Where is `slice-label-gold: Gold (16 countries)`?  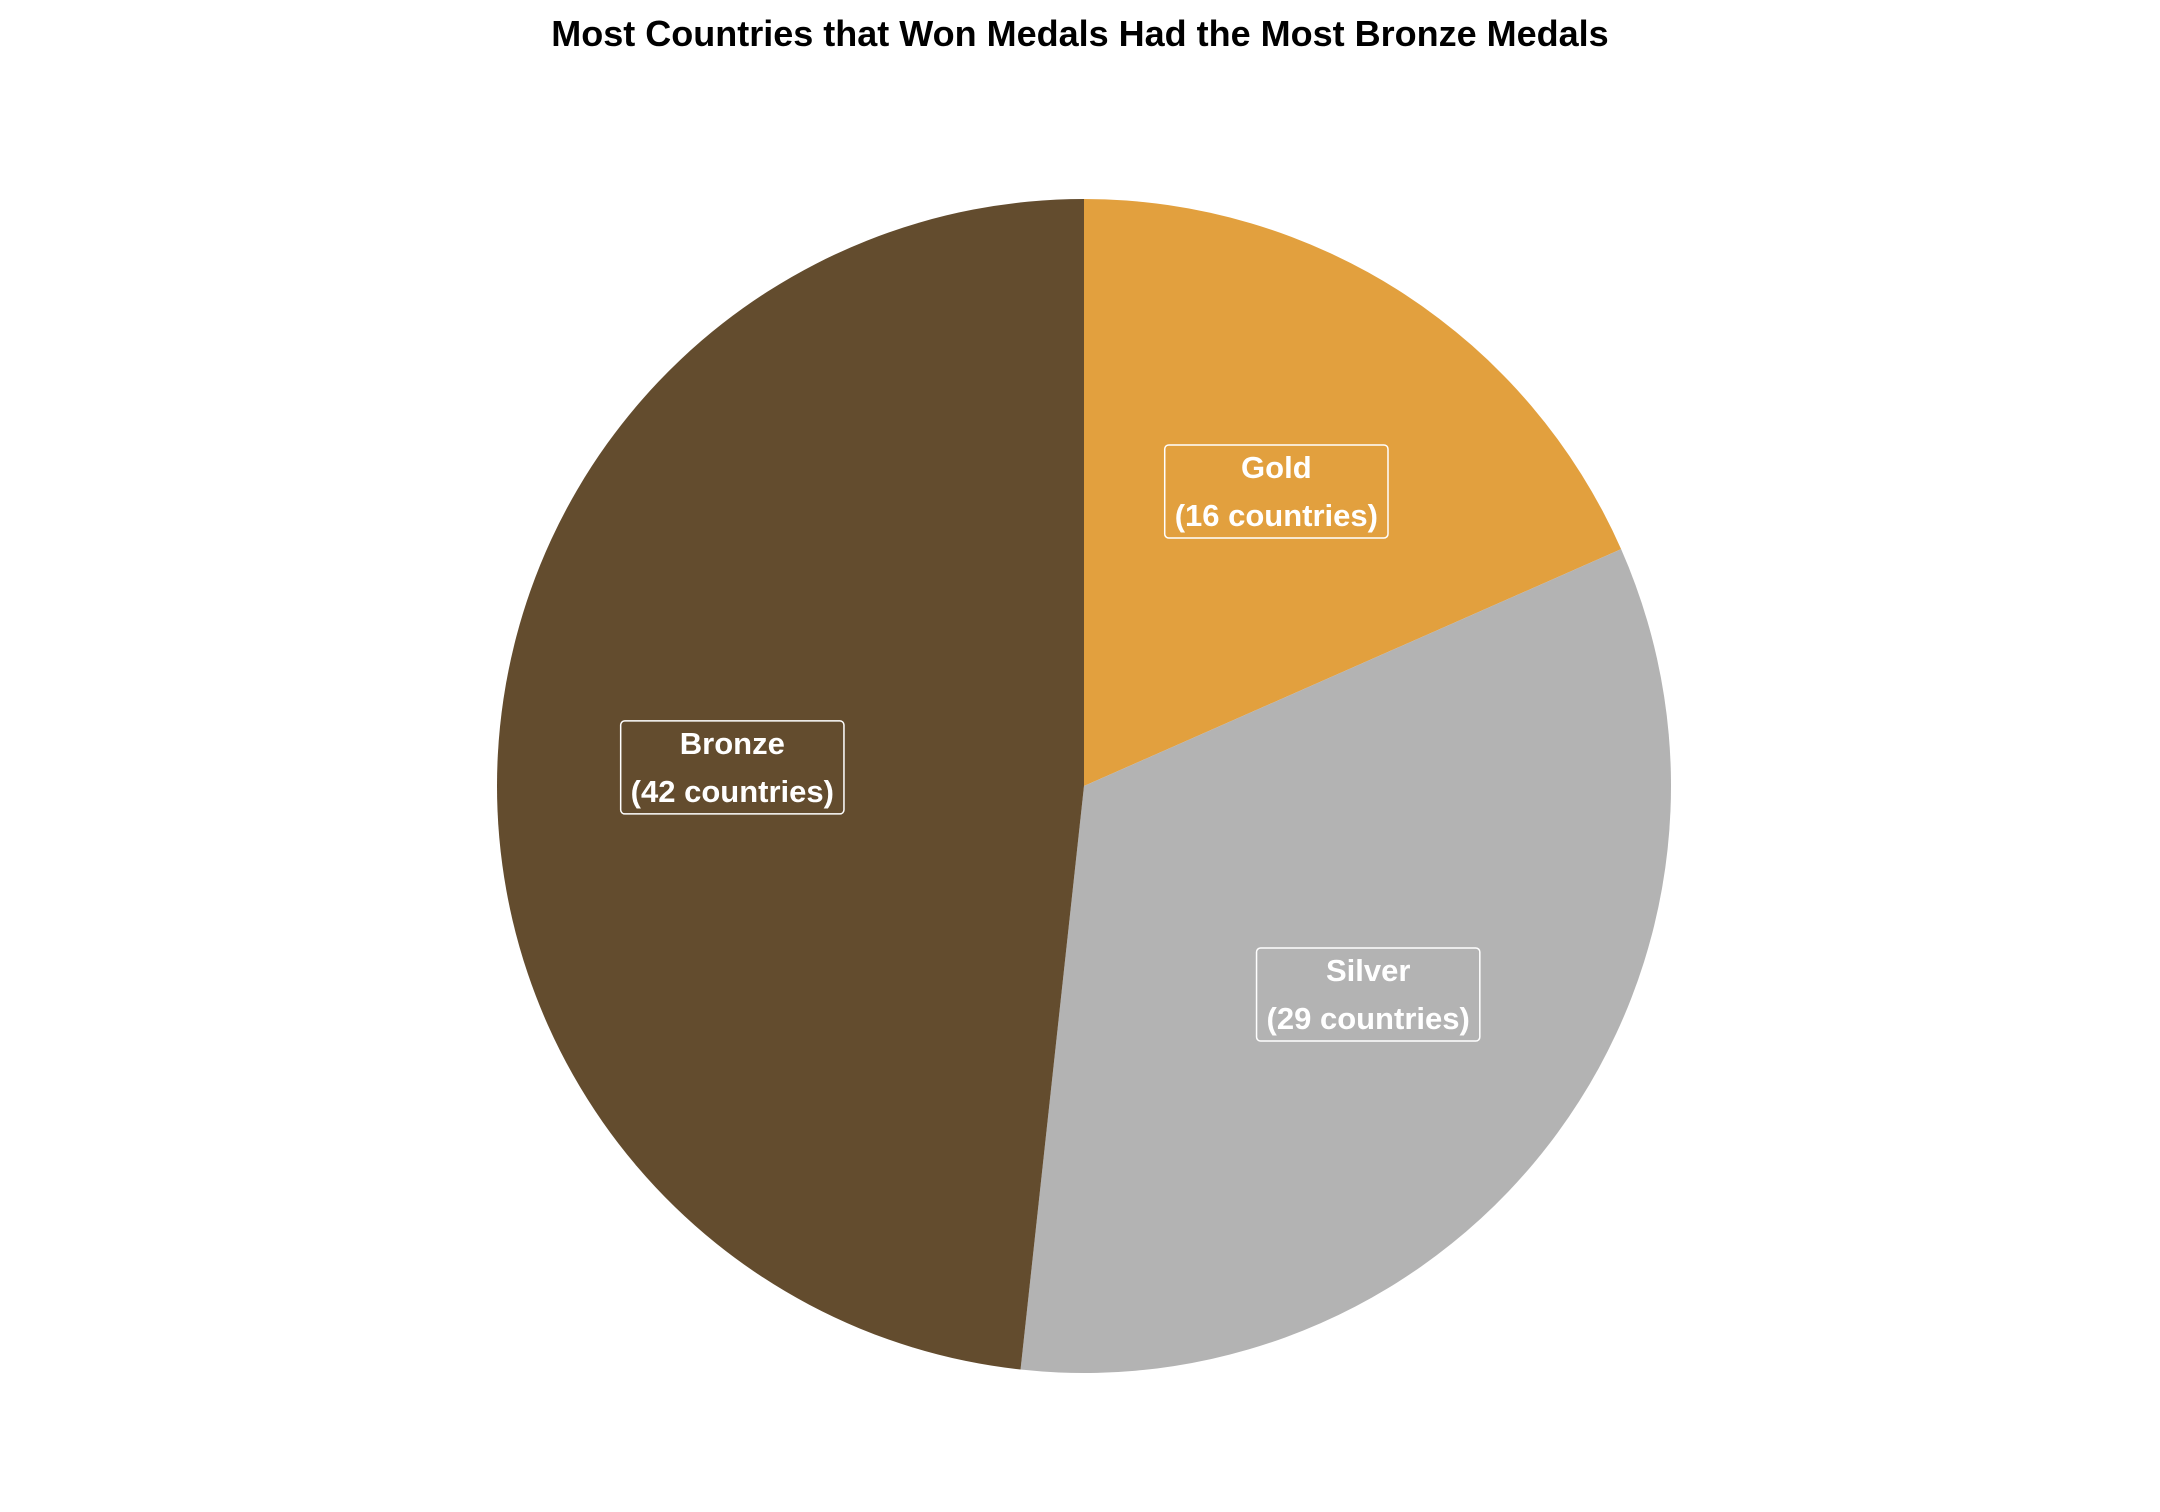 slice-label-gold: Gold (16 countries) is located at coordinates (1276, 491).